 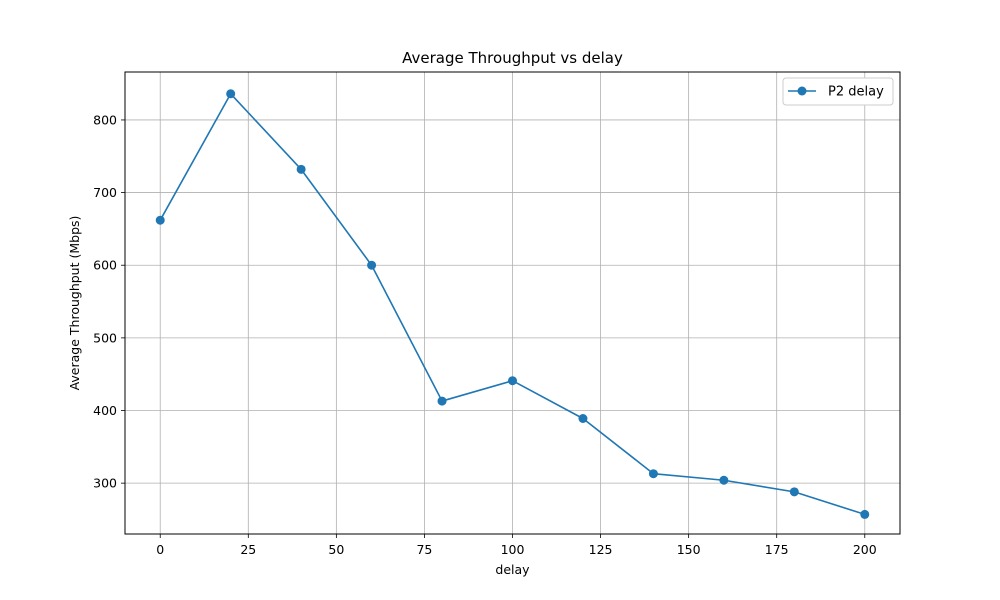 I want to click on legend: P2 delay, so click(x=838, y=91).